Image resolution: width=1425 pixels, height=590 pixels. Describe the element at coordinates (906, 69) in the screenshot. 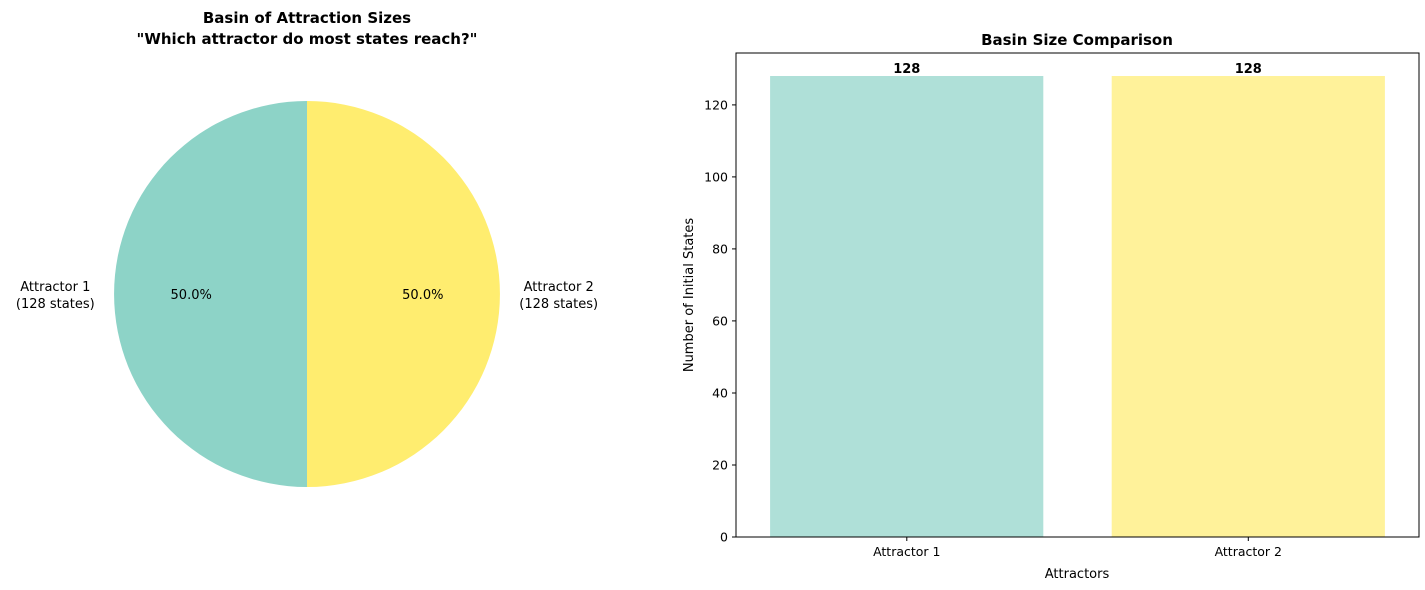

I see `bar-value-label-1: 128` at that location.